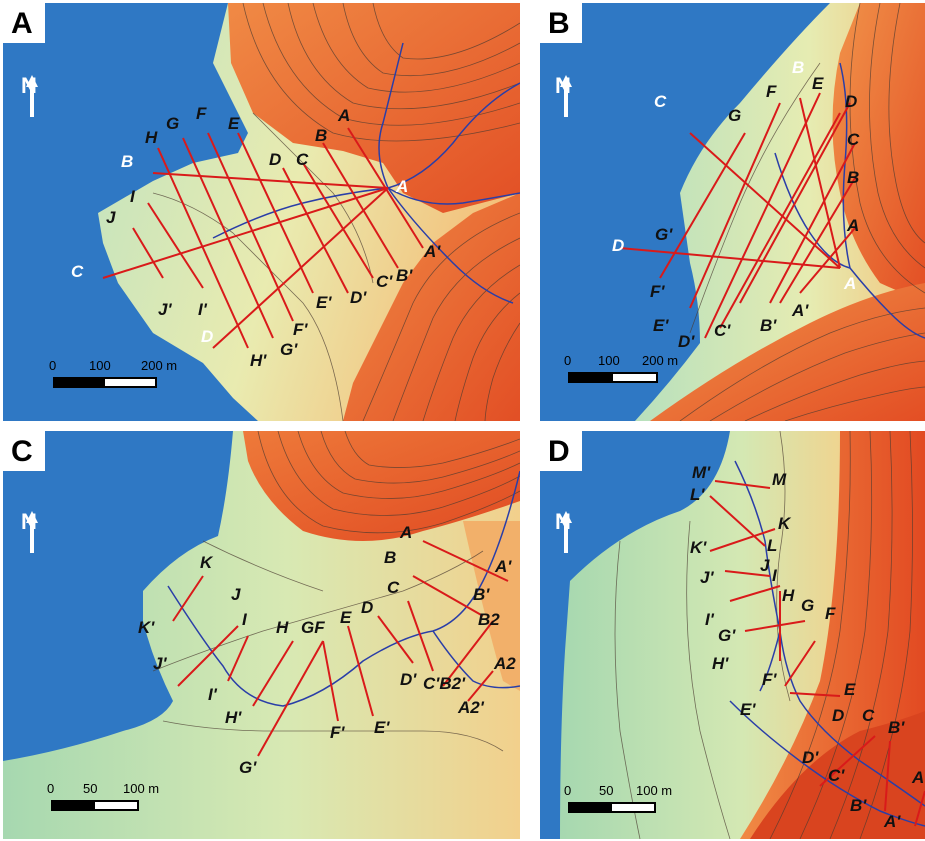  What do you see at coordinates (208, 656) in the screenshot?
I see `transect-j` at bounding box center [208, 656].